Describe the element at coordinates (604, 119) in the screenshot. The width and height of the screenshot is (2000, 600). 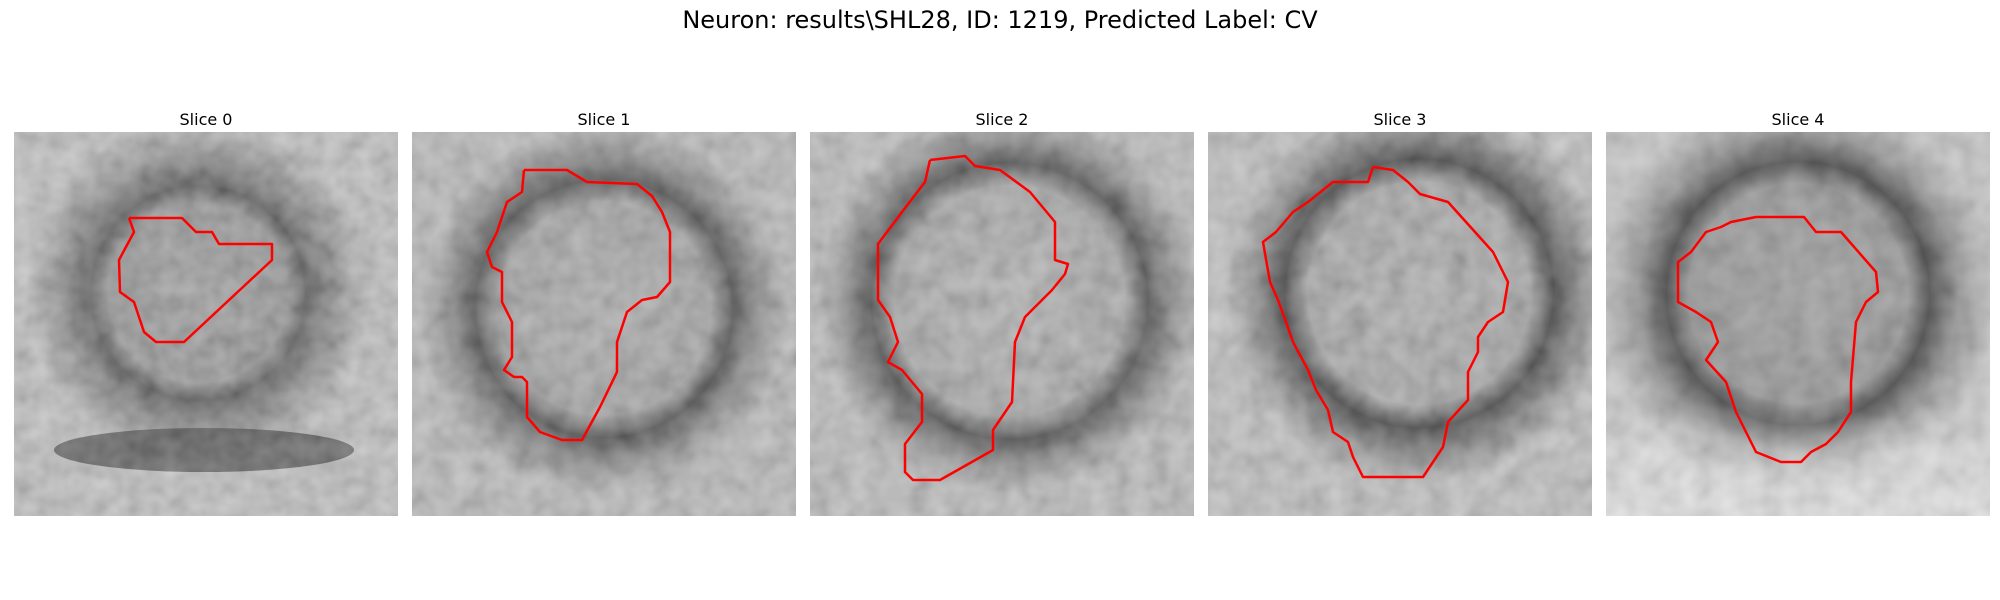
I see `slice-title: Slice 1` at that location.